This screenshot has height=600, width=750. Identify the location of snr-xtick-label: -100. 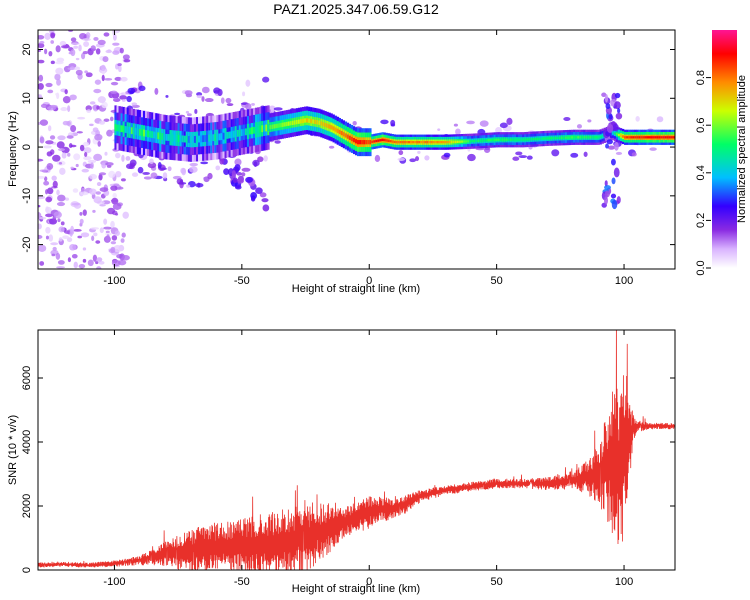
(114, 582).